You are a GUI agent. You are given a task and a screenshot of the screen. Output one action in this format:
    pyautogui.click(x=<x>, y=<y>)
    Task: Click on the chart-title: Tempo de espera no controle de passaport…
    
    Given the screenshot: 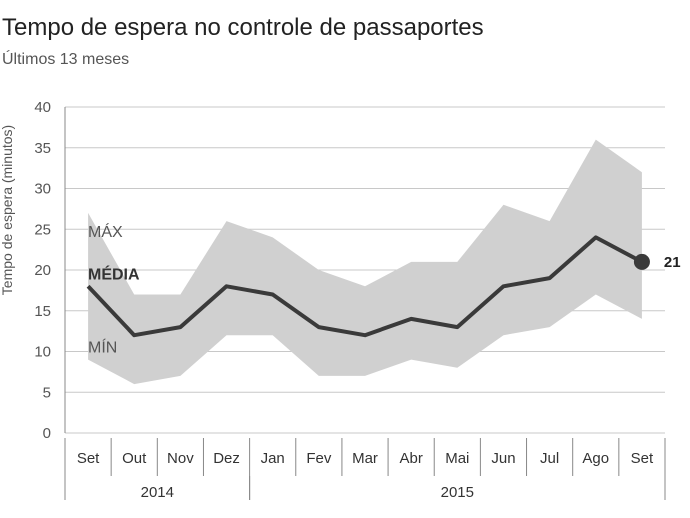 What is the action you would take?
    pyautogui.click(x=243, y=27)
    